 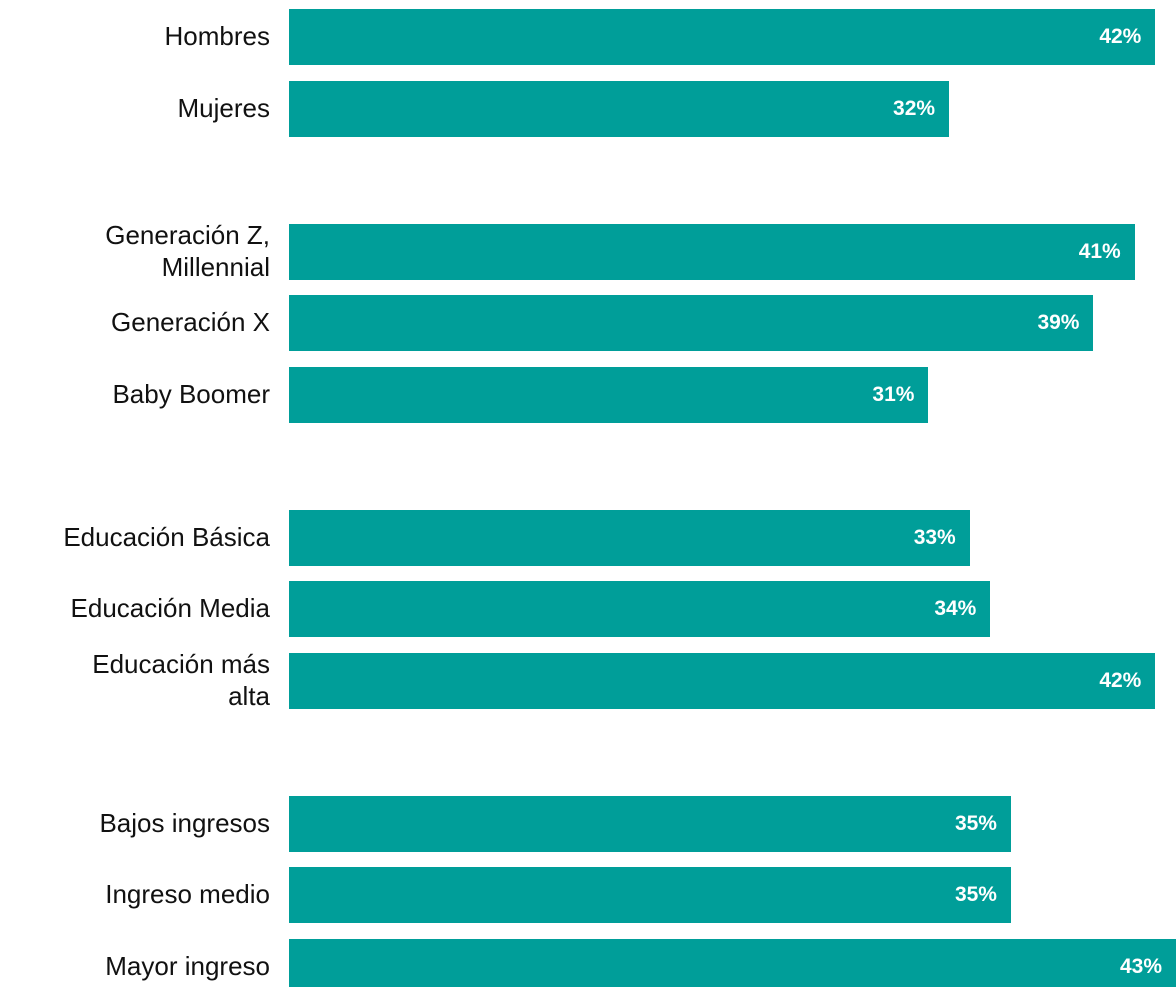 I want to click on value-label: 33%, so click(x=934, y=537).